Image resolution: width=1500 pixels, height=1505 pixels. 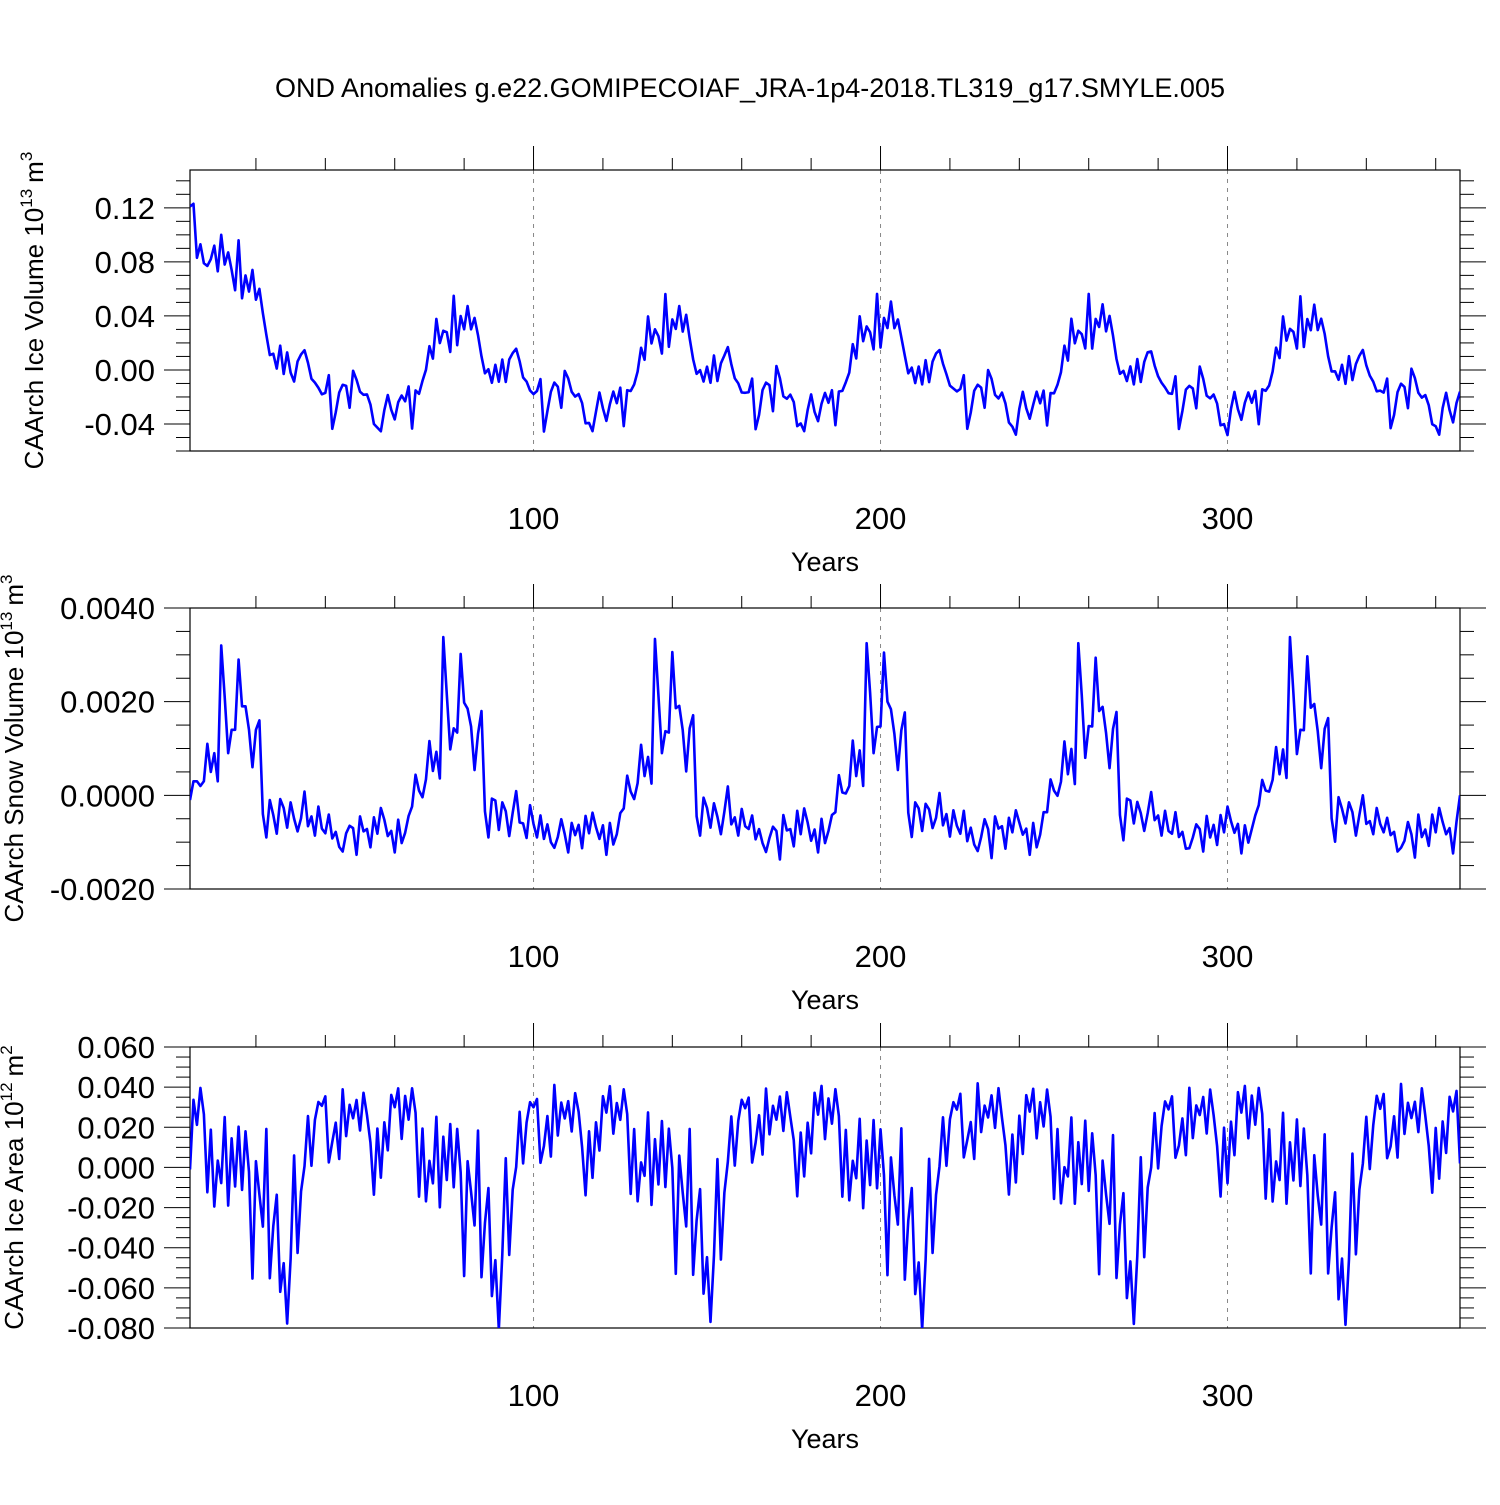 I want to click on y-axis-label-exponent: 12, so click(x=8, y=1091).